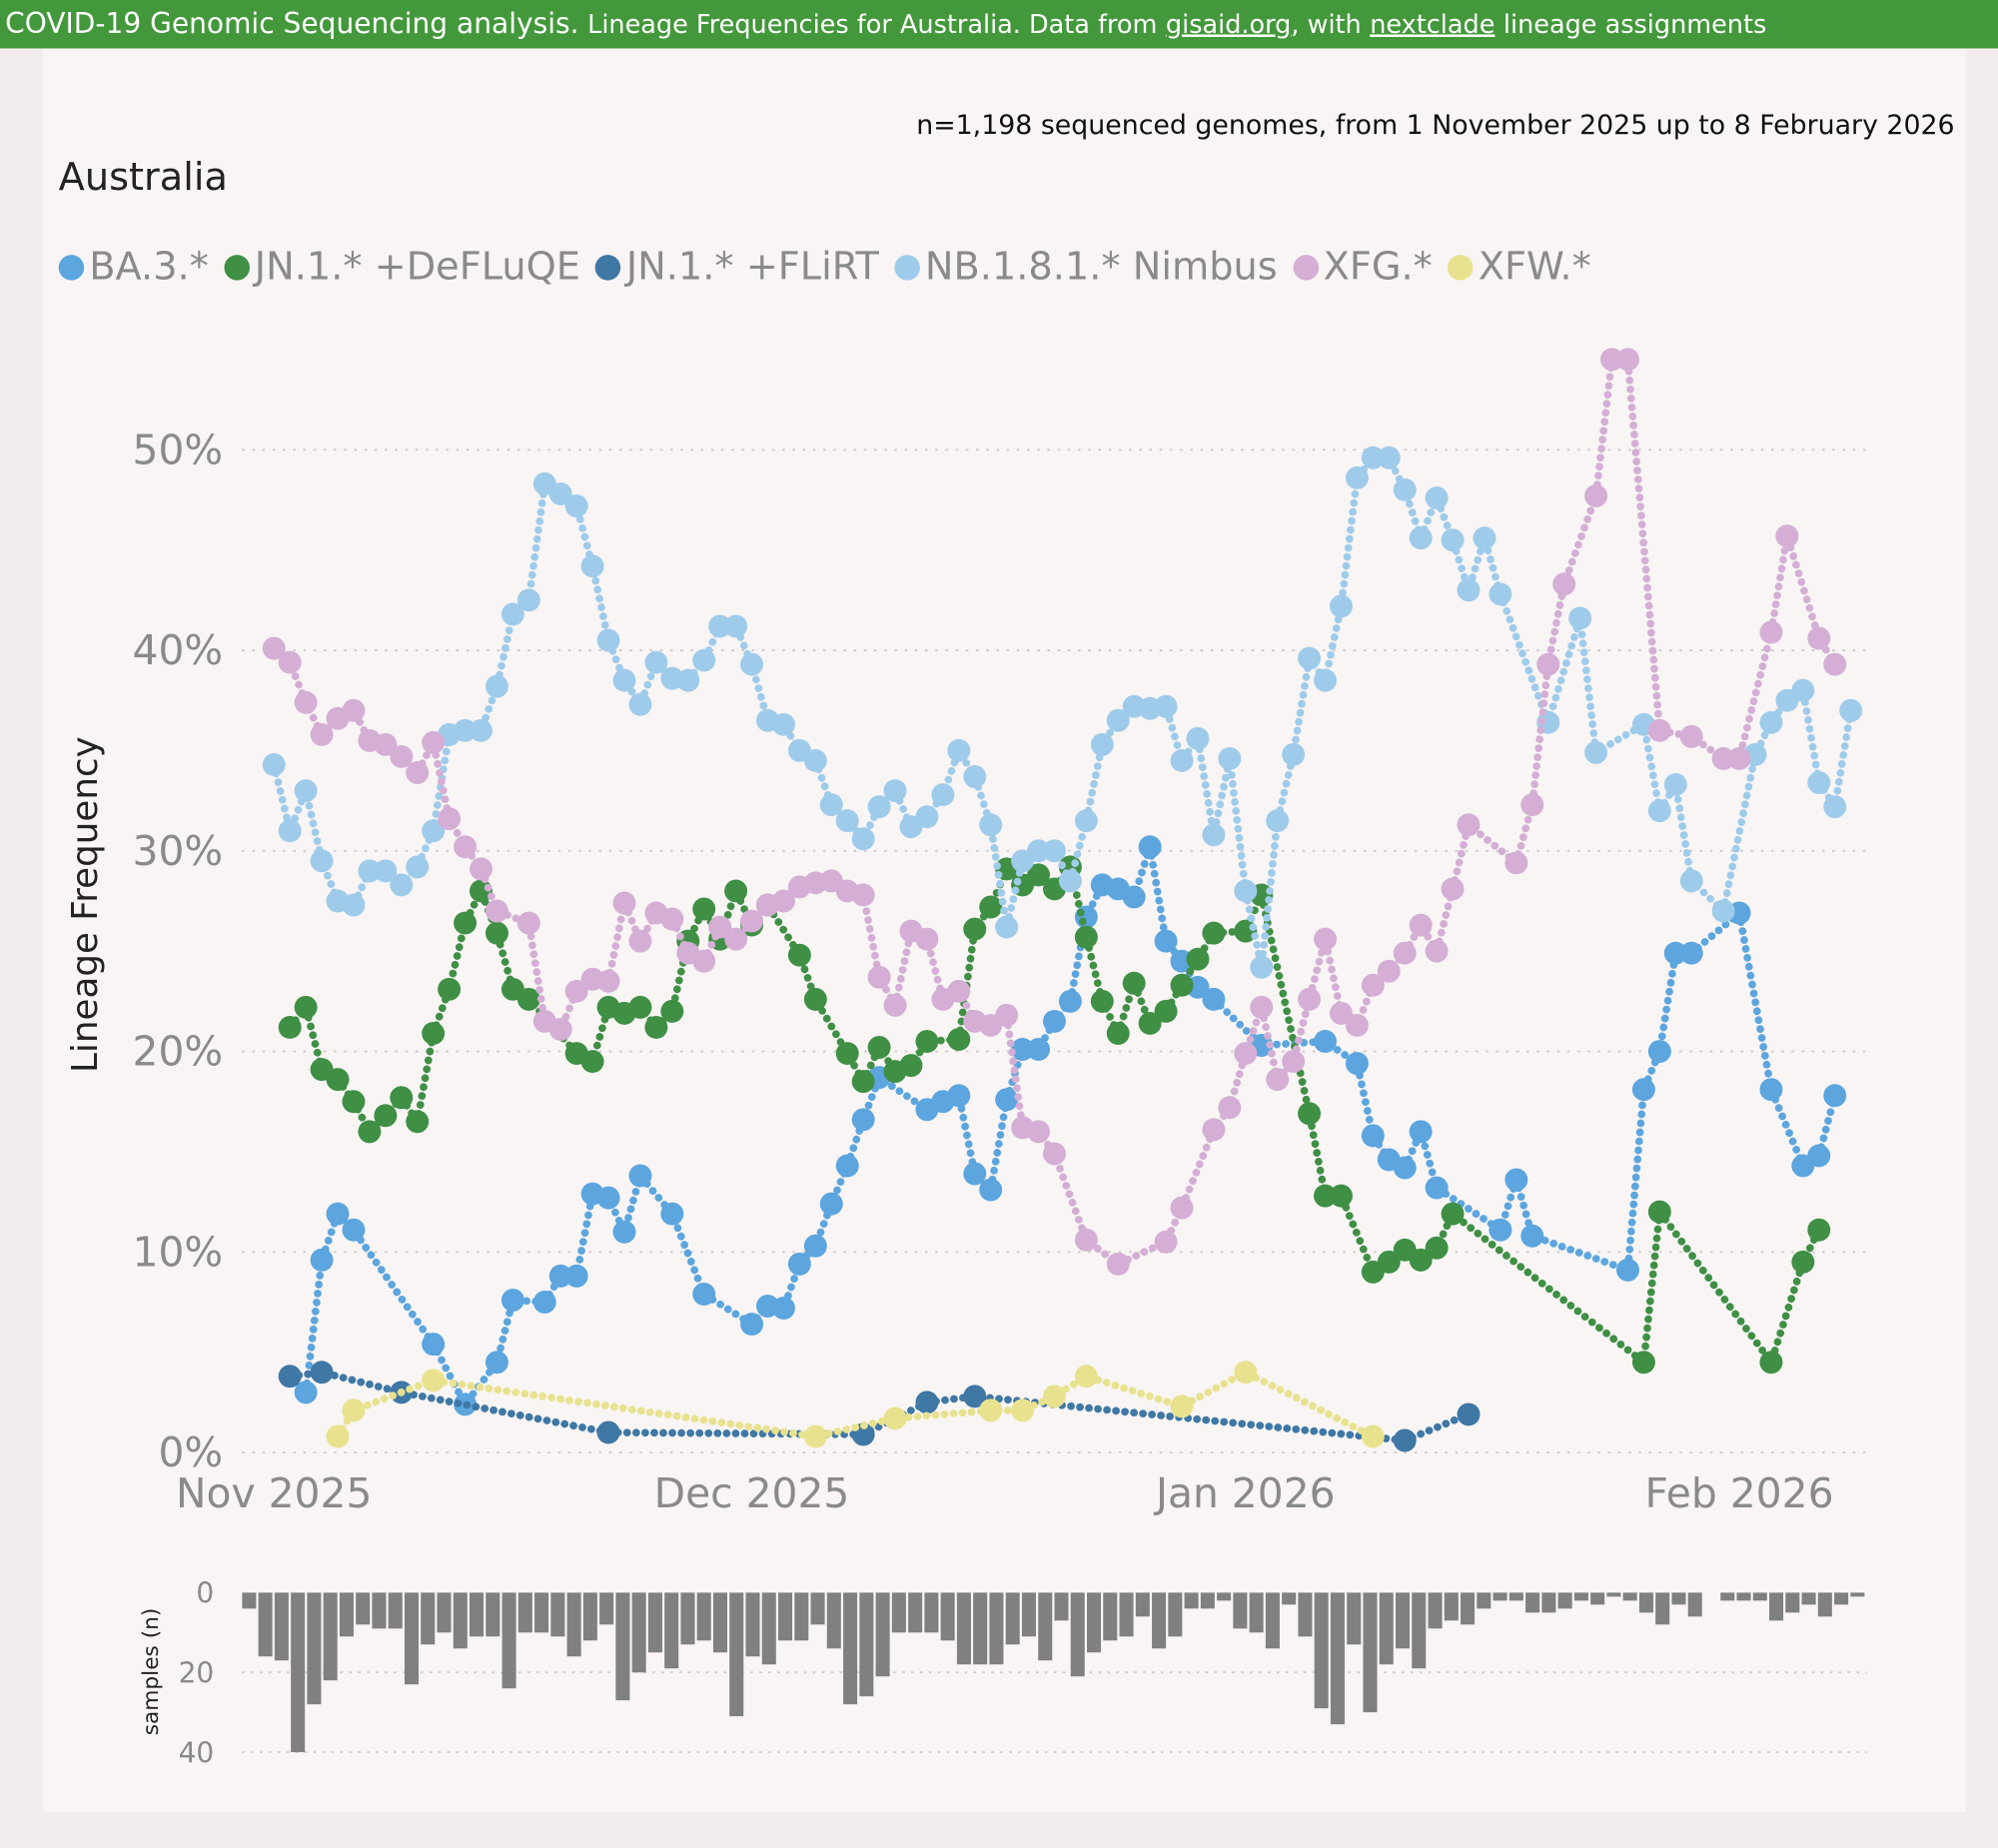 The width and height of the screenshot is (1998, 1848). What do you see at coordinates (1461, 267) in the screenshot?
I see `legend-swatch` at bounding box center [1461, 267].